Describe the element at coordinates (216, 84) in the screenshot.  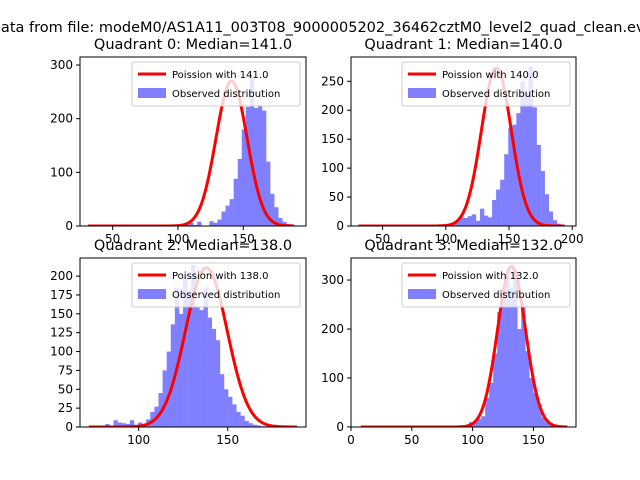
I see `legend-0: Poission with 141.0 Observed distribution` at that location.